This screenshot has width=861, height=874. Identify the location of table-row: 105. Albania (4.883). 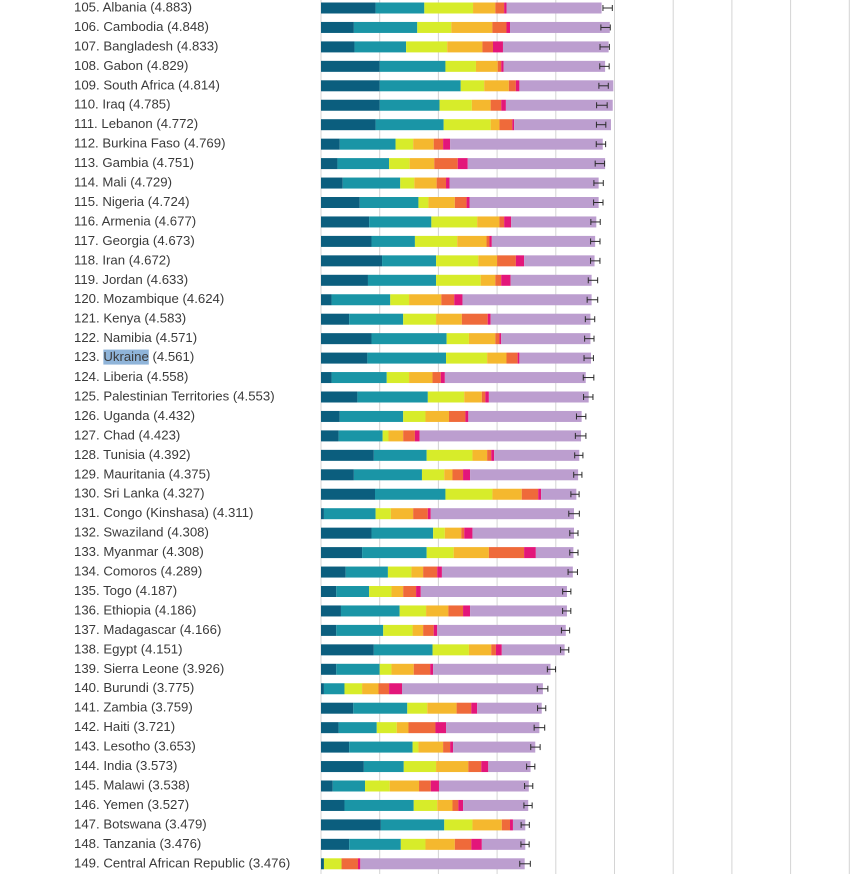
(343, 7).